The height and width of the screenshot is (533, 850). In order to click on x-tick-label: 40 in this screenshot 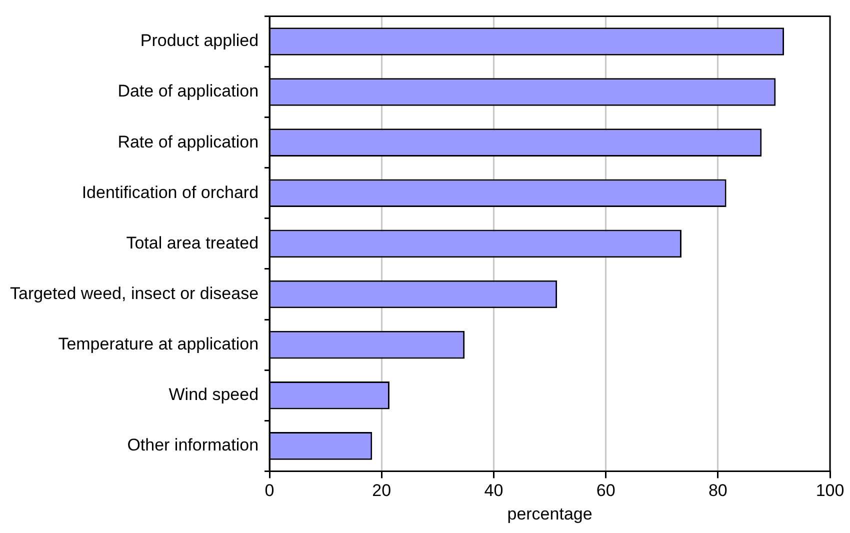, I will do `click(494, 490)`.